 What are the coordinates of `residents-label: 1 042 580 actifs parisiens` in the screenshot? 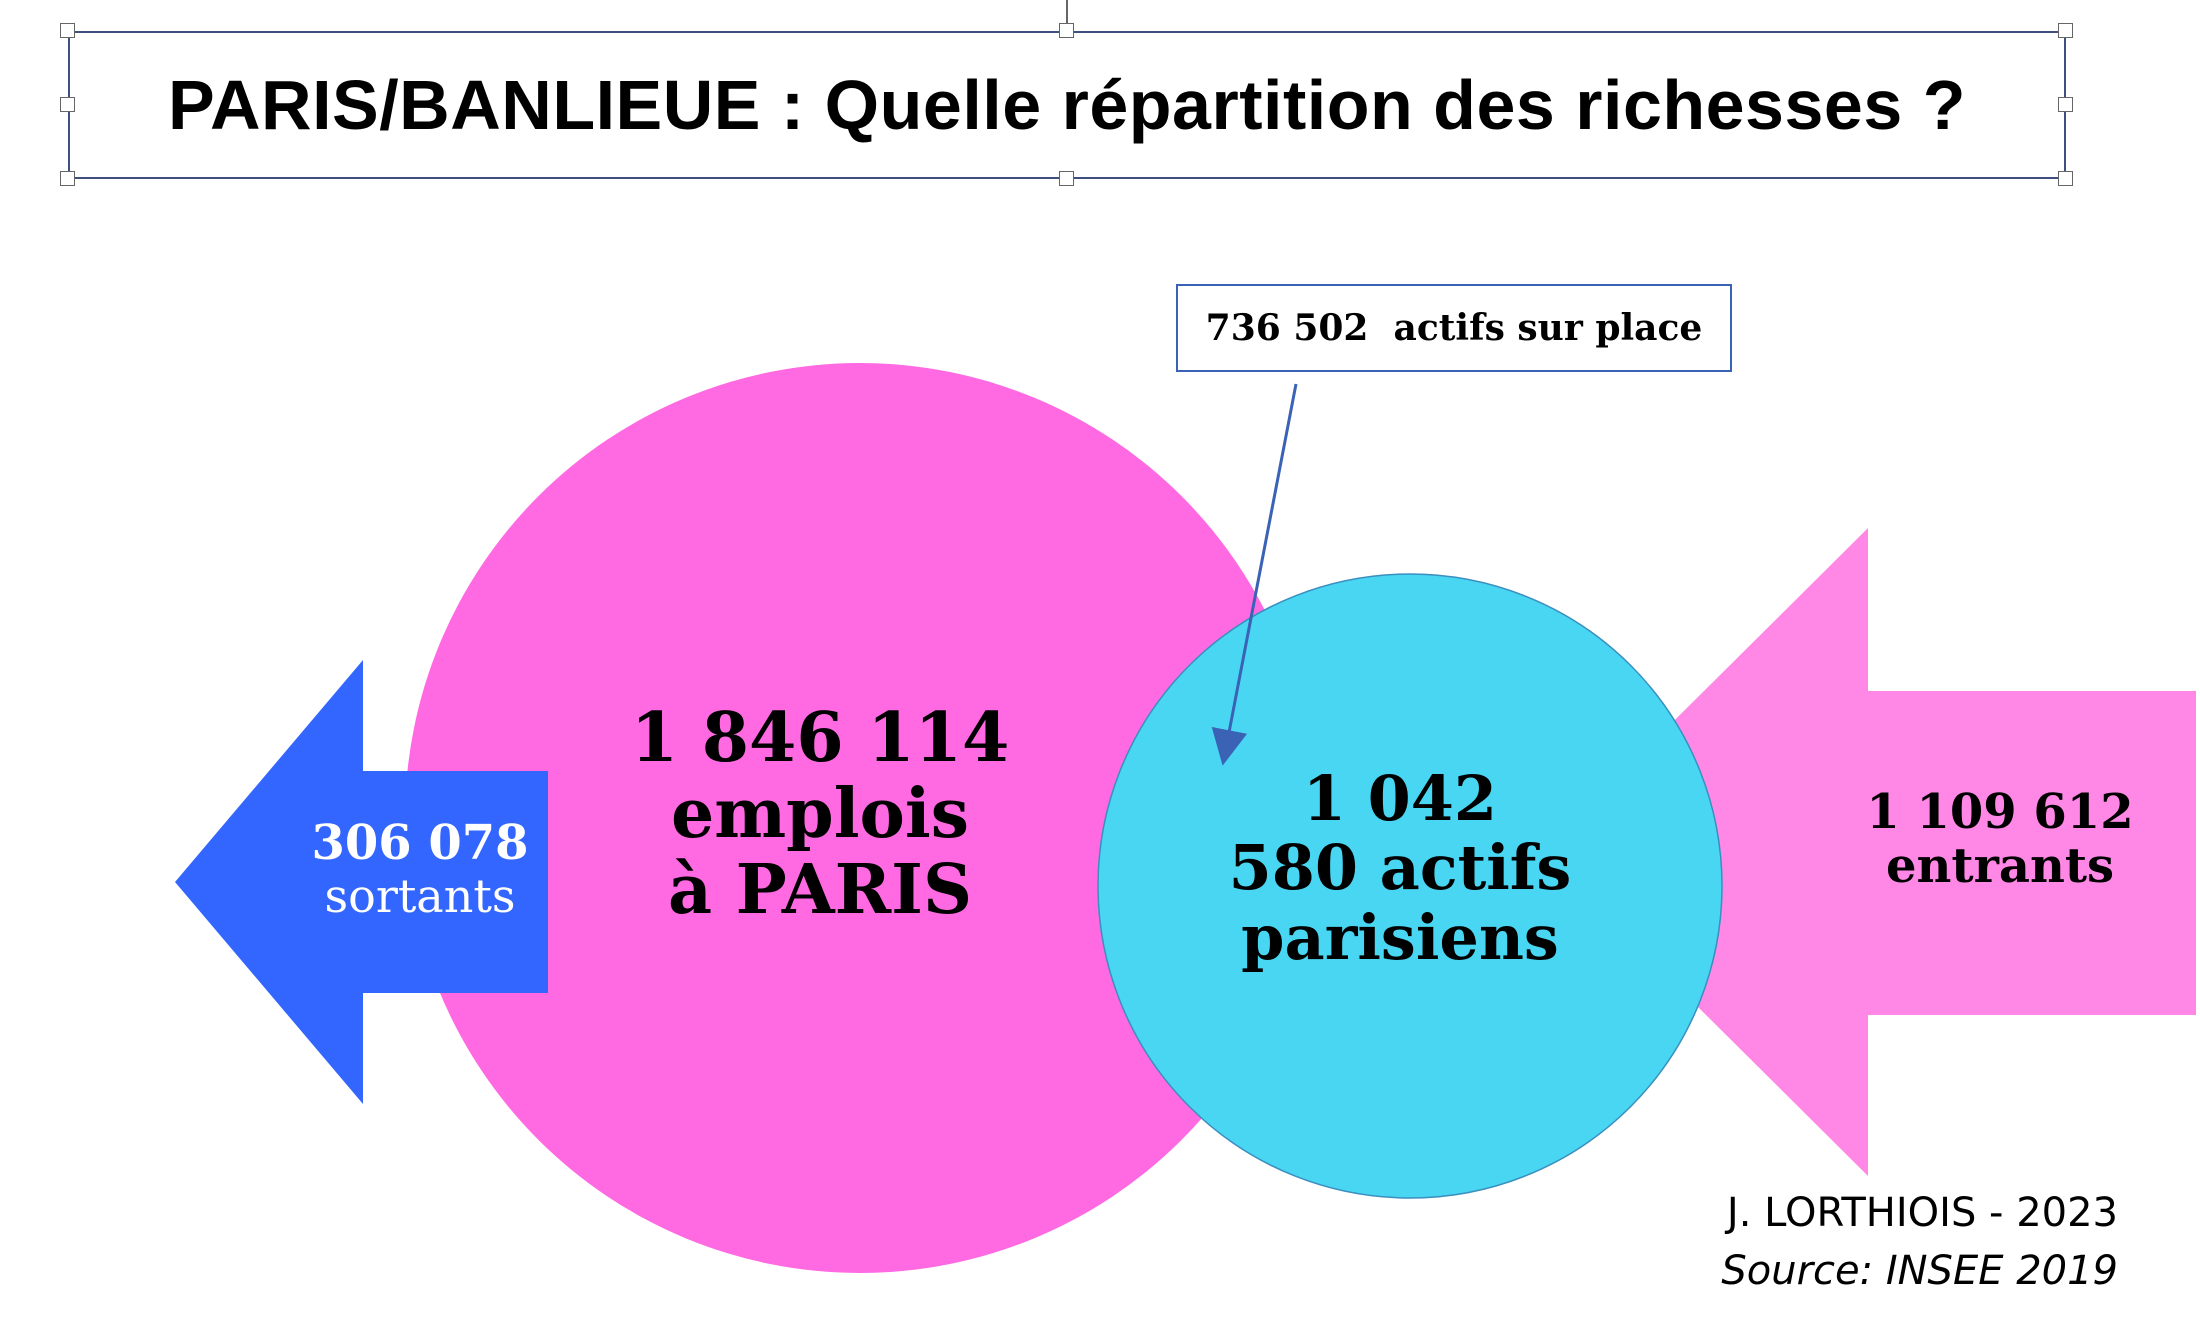 It's located at (1400, 868).